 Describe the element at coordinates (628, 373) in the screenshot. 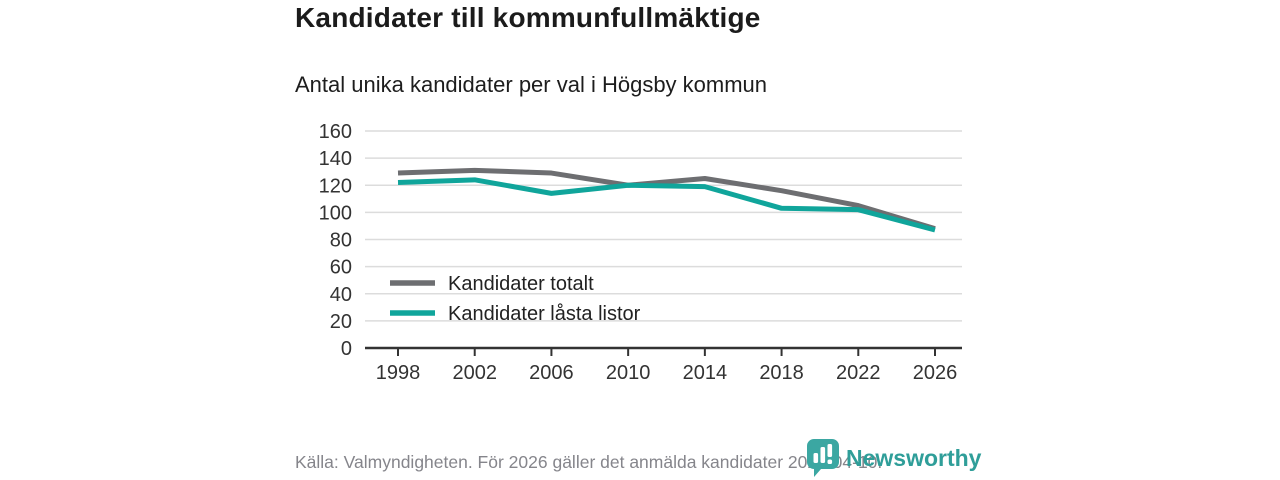

I see `x-tick-label-2010: 2010` at that location.